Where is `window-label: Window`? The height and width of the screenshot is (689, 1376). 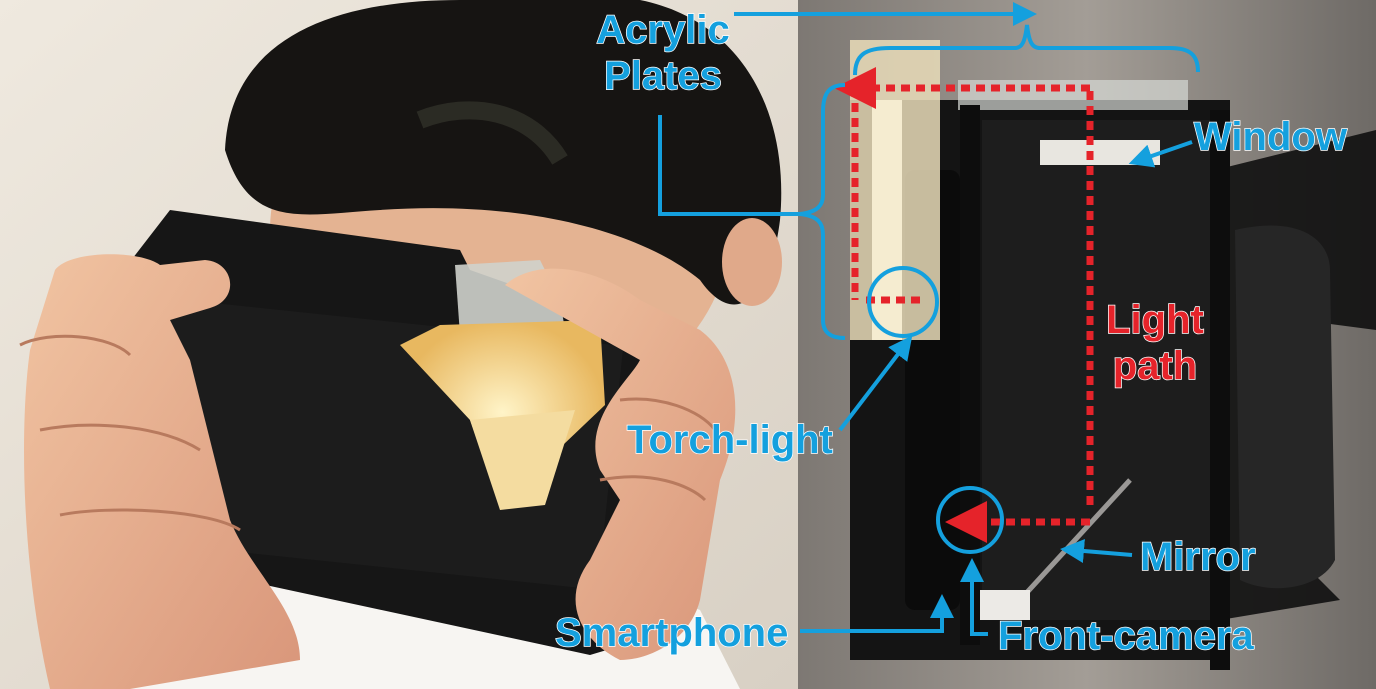
window-label: Window is located at coordinates (1270, 137).